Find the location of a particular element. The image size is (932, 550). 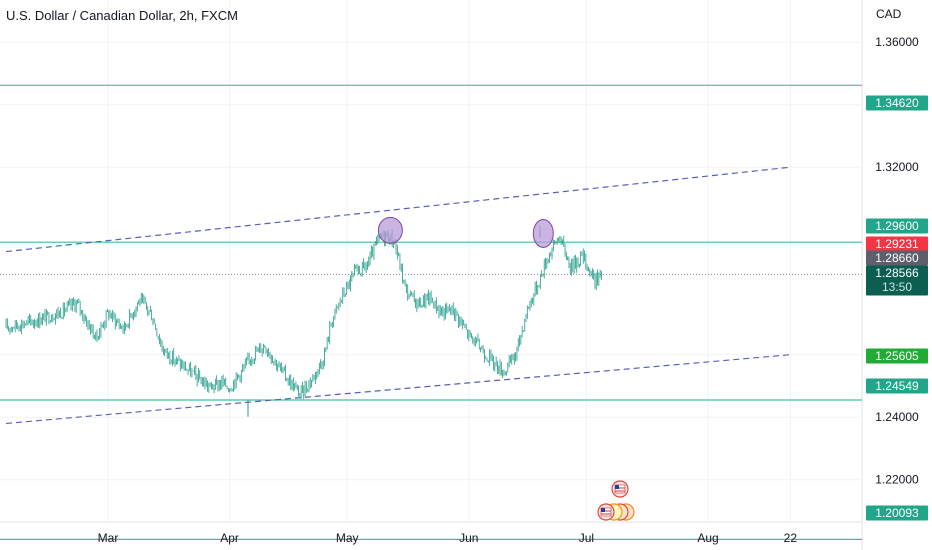

time-tick-label: Jun is located at coordinates (468, 538).